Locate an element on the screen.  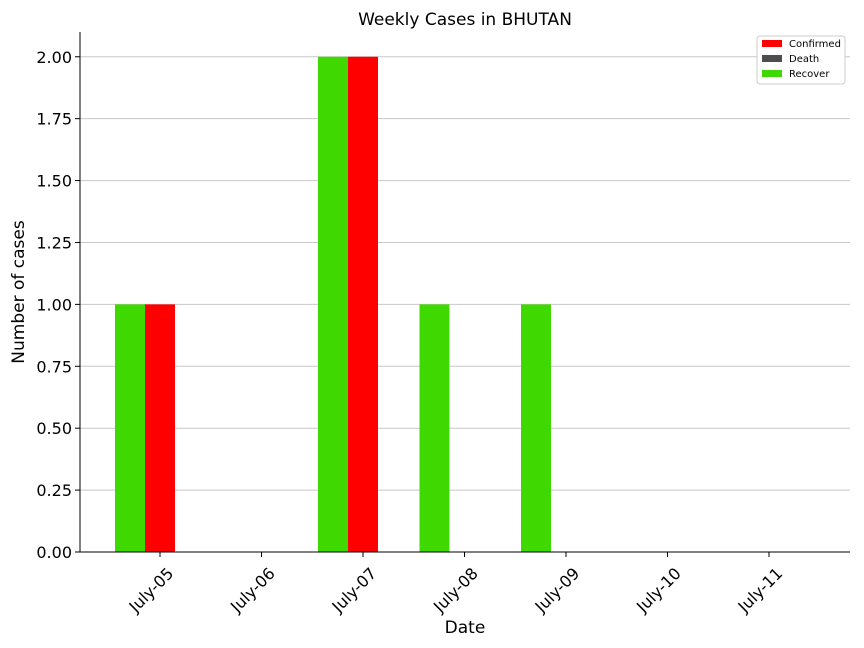
legend: Confirmed Death Recover is located at coordinates (801, 60).